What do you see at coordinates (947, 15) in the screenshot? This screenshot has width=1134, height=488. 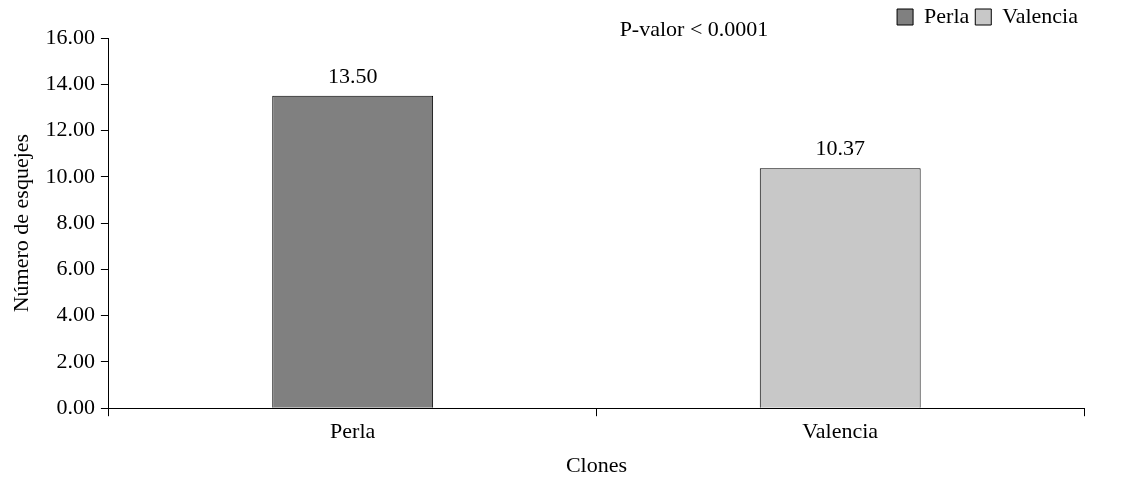 I see `legend-label: Perla` at bounding box center [947, 15].